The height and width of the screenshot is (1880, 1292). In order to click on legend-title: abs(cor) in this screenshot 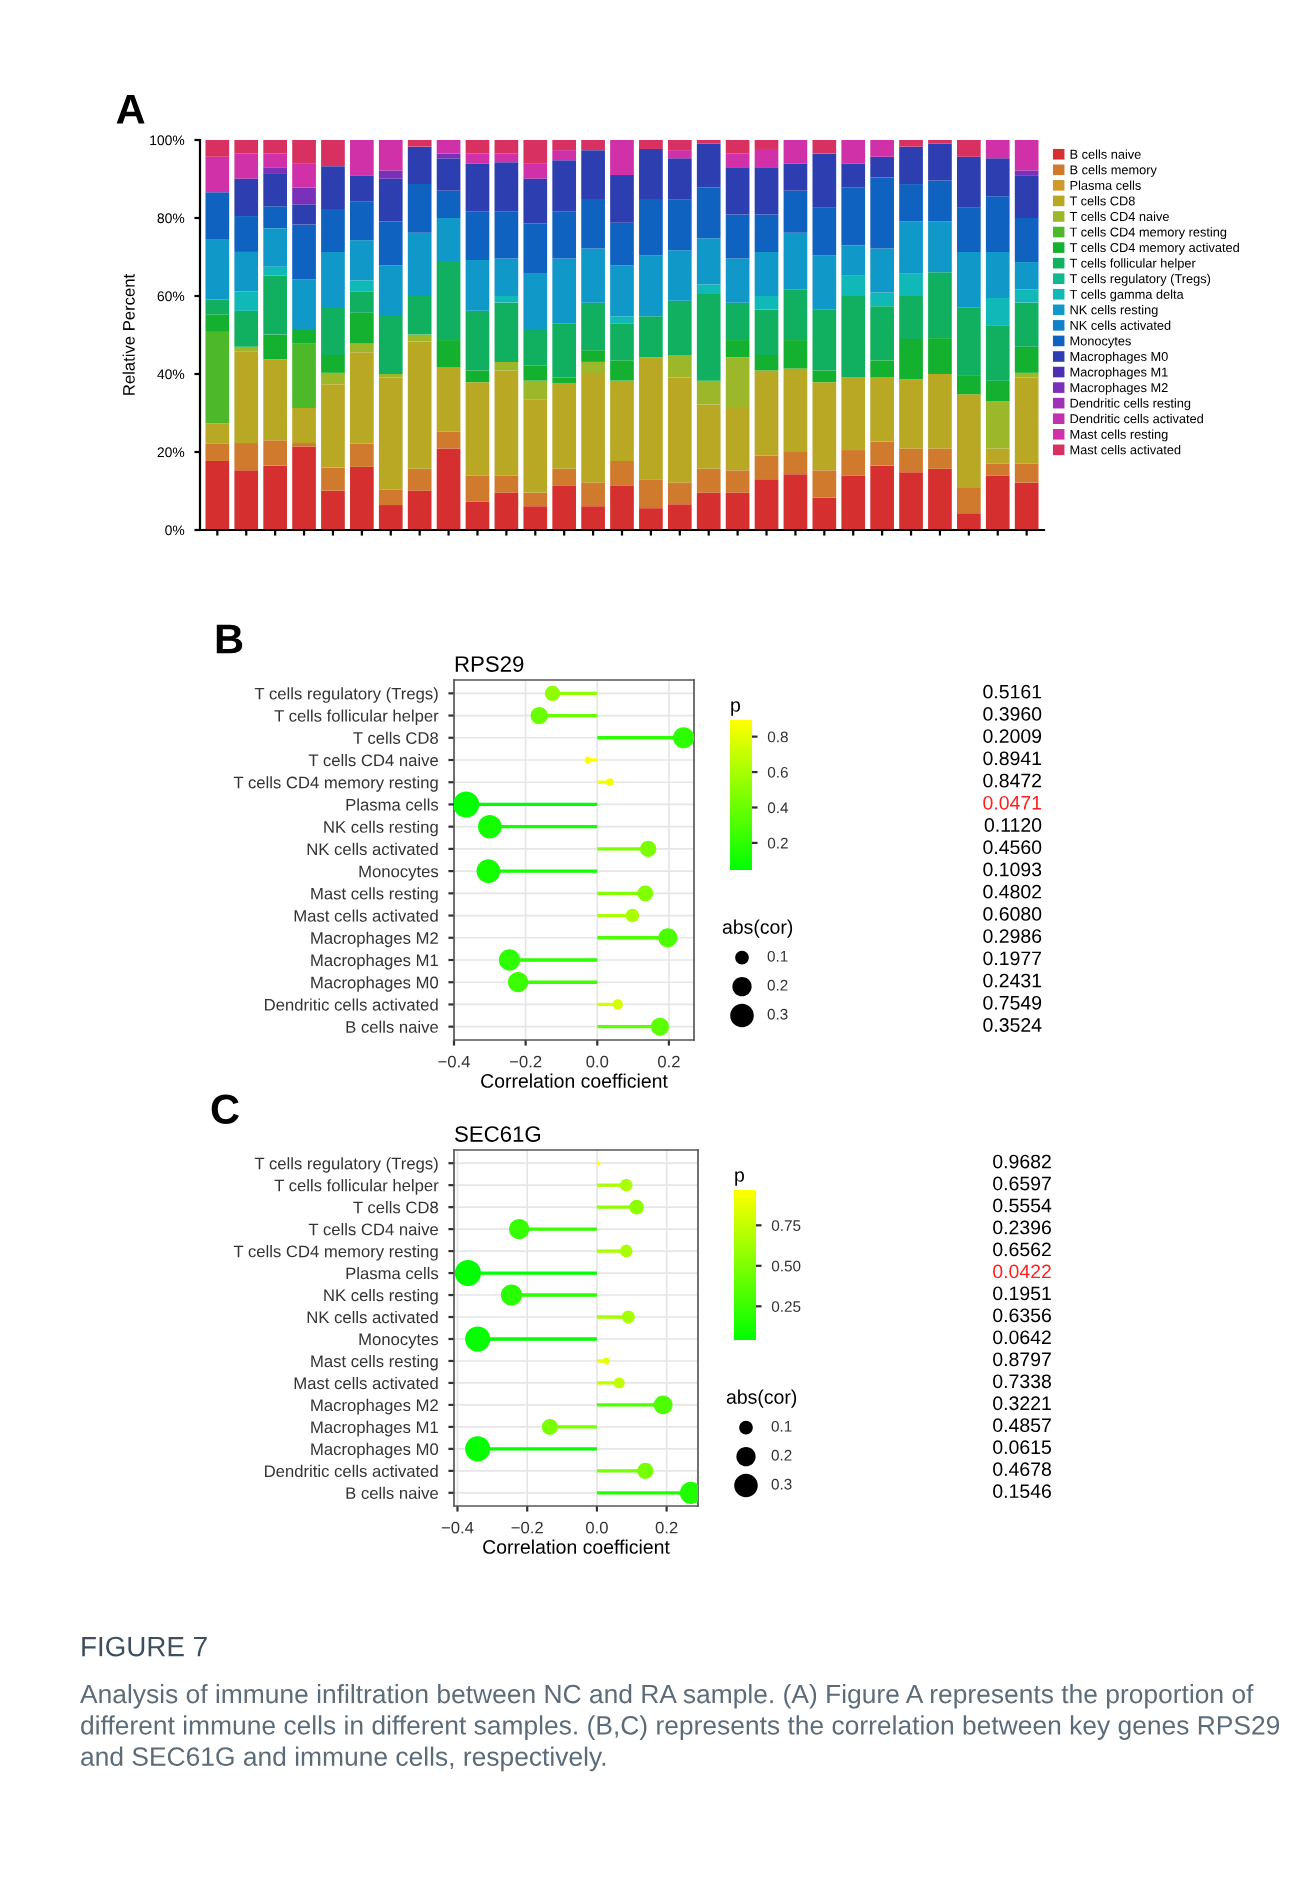, I will do `click(757, 928)`.